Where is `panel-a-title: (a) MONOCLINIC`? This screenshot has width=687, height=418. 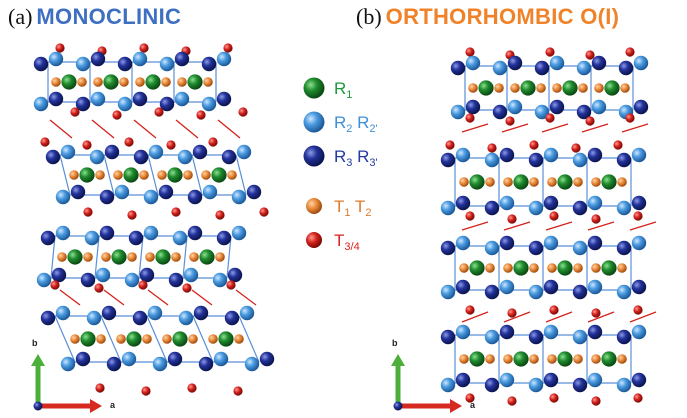
panel-a-title: (a) MONOCLINIC is located at coordinates (94, 17).